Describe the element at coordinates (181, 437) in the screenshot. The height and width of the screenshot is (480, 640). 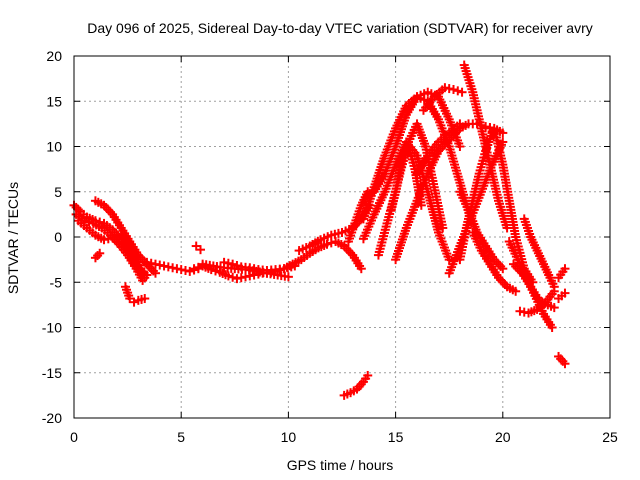
I see `x-tick-label: 5` at that location.